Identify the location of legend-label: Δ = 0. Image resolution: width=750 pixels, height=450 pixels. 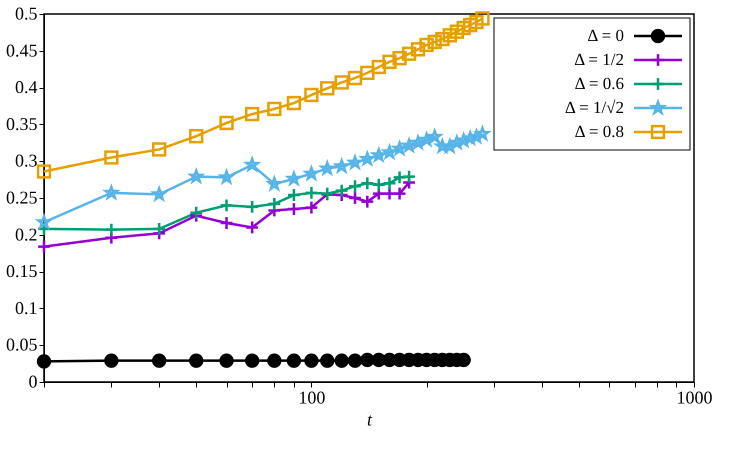
(605, 35).